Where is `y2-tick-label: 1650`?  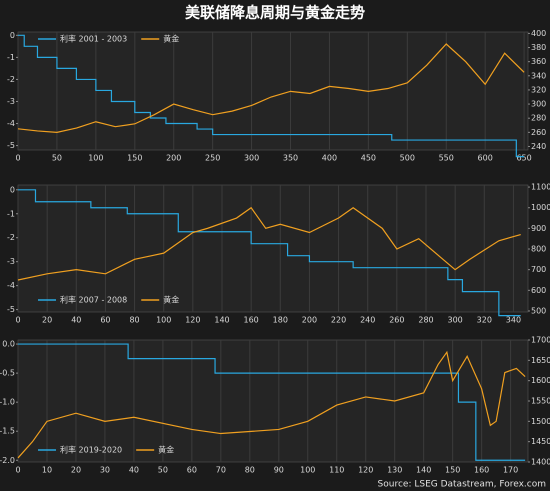 y2-tick-label: 1650 is located at coordinates (540, 360).